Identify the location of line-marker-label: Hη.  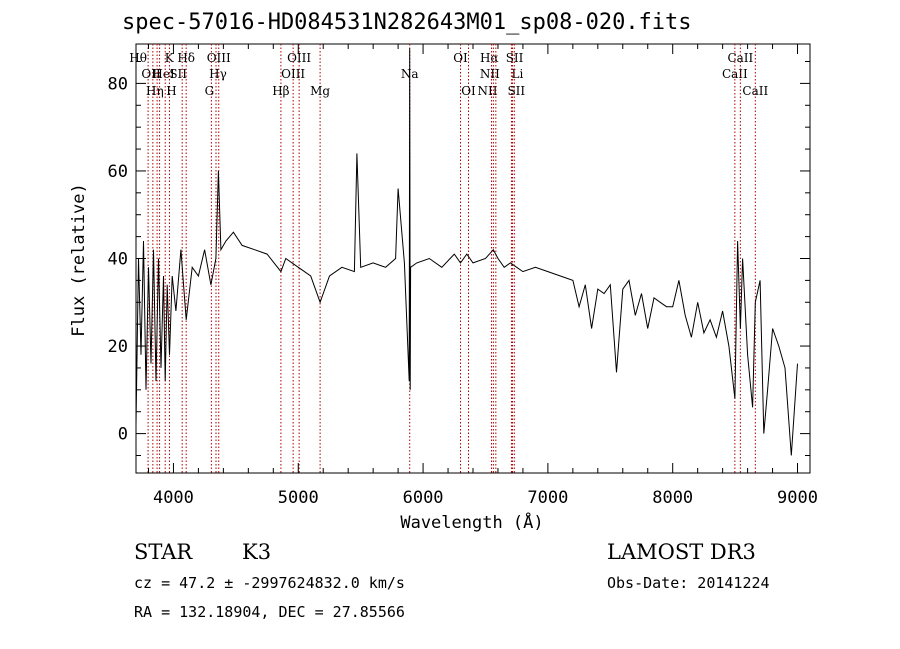
(155, 91).